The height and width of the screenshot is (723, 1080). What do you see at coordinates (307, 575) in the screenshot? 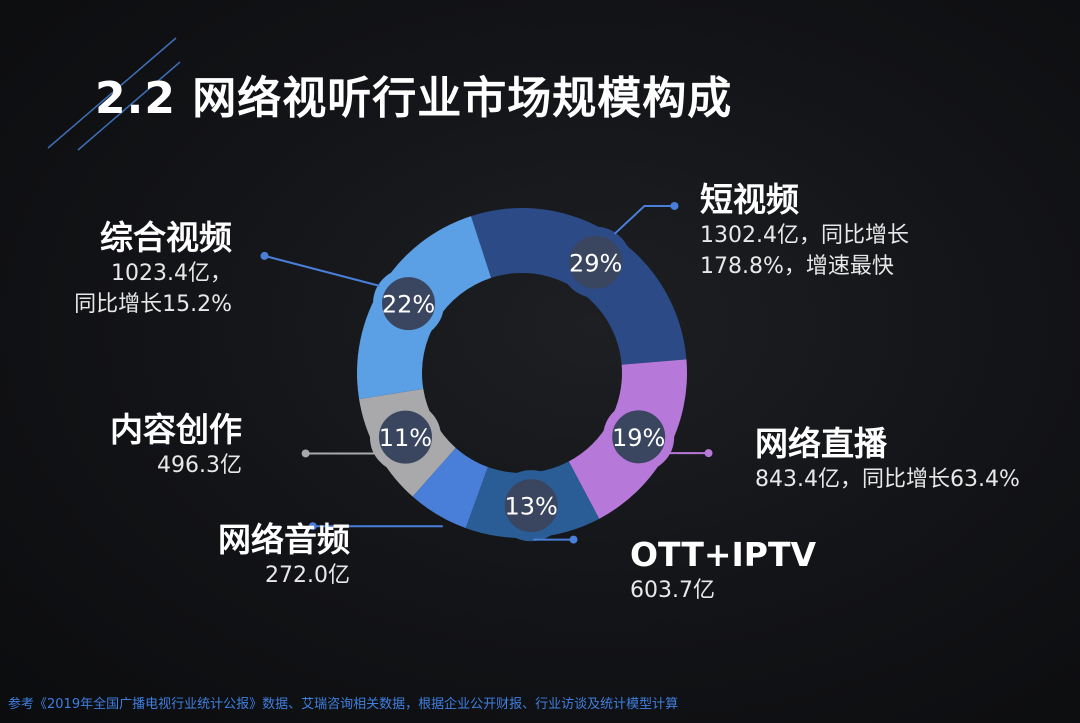
I see `label-audio-line1: 272.0亿` at bounding box center [307, 575].